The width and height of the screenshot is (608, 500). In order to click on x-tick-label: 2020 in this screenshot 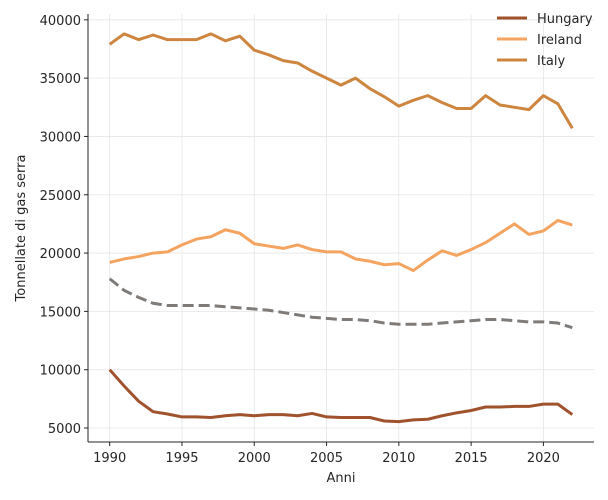, I will do `click(543, 458)`.